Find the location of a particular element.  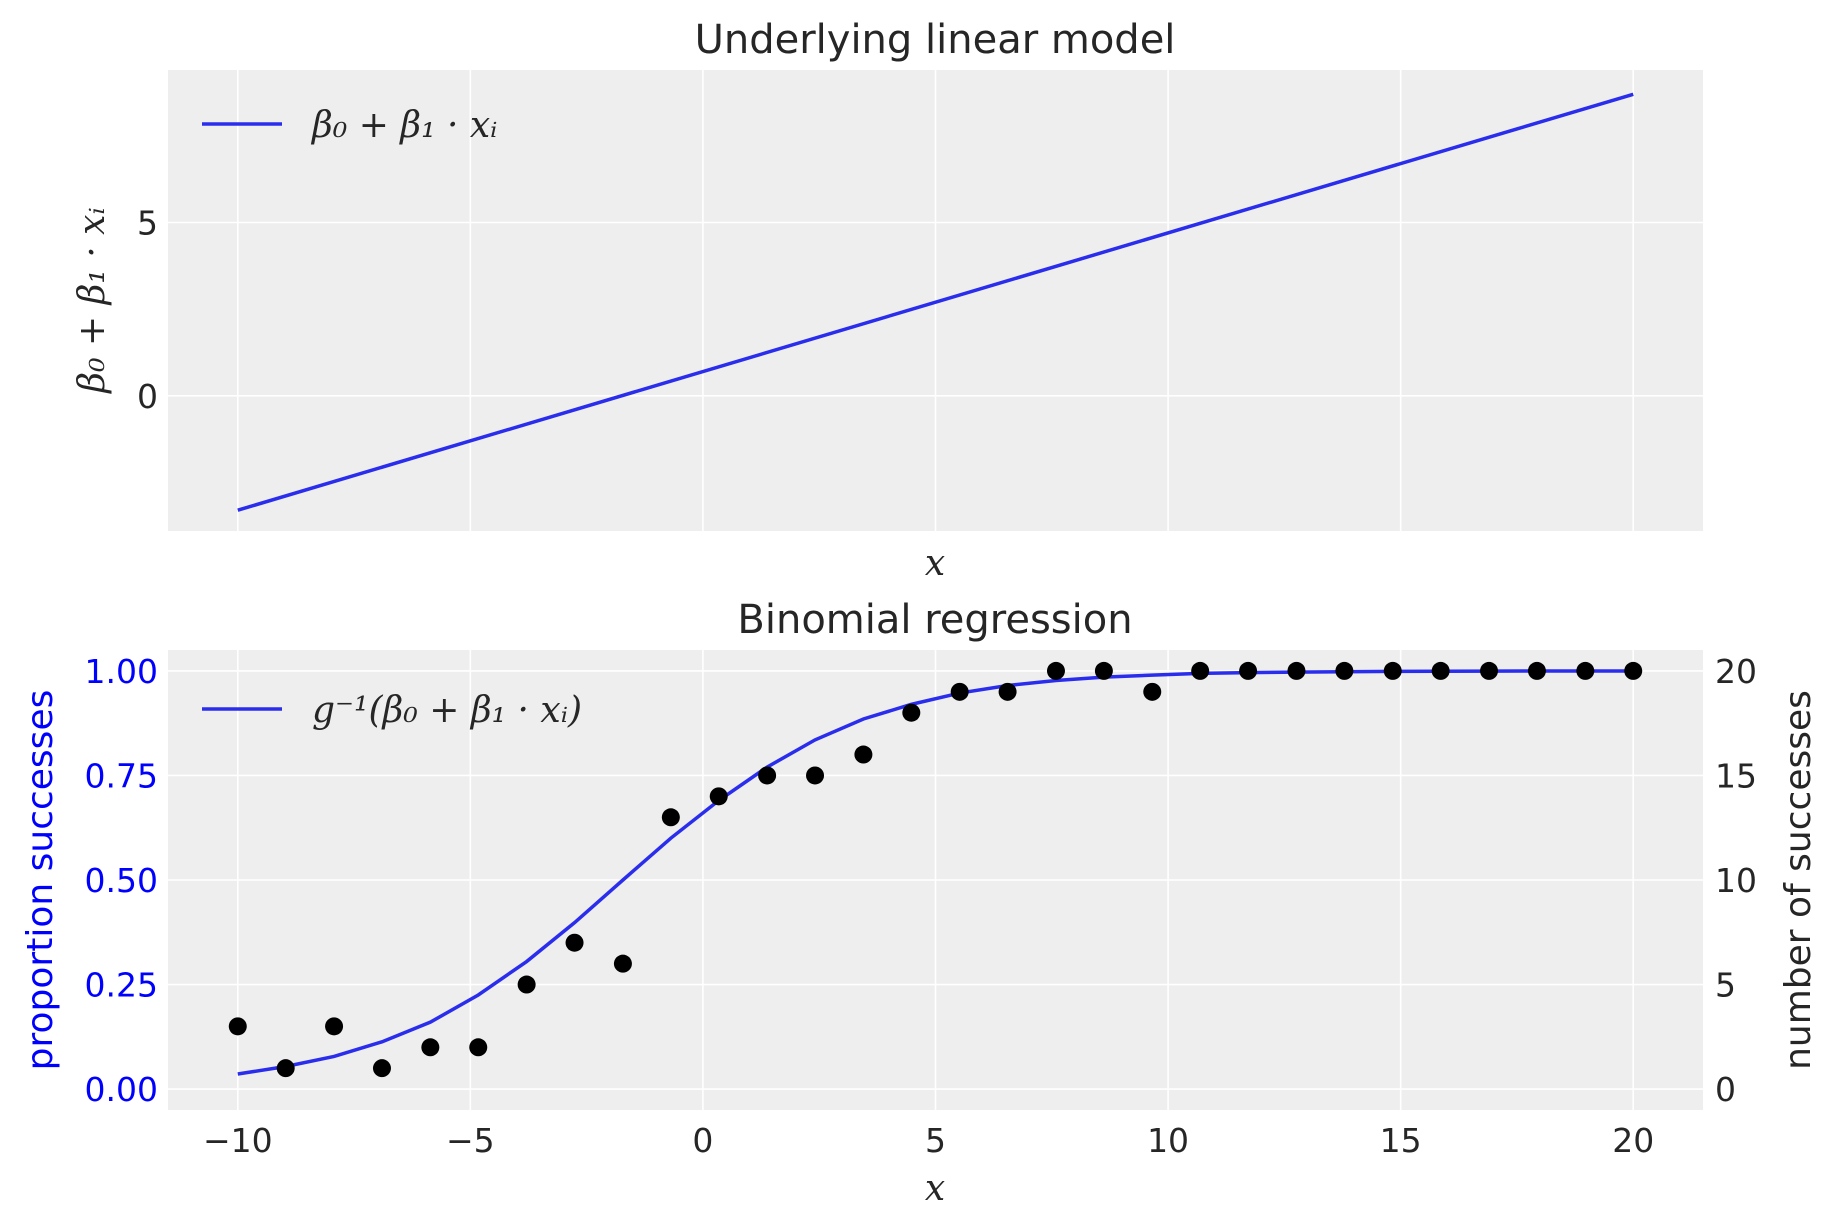

binomial-regression-title: Binomial regression is located at coordinates (934, 620).